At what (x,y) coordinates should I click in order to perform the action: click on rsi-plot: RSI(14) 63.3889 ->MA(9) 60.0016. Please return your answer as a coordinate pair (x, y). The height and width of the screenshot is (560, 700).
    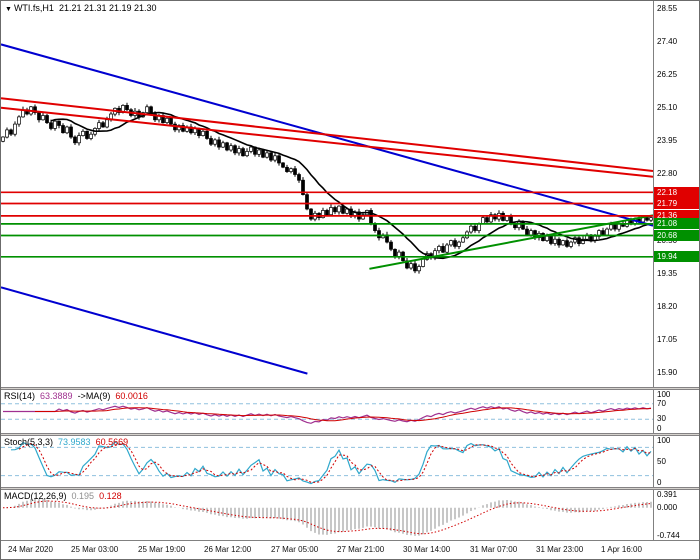
    Looking at the image, I should click on (327, 411).